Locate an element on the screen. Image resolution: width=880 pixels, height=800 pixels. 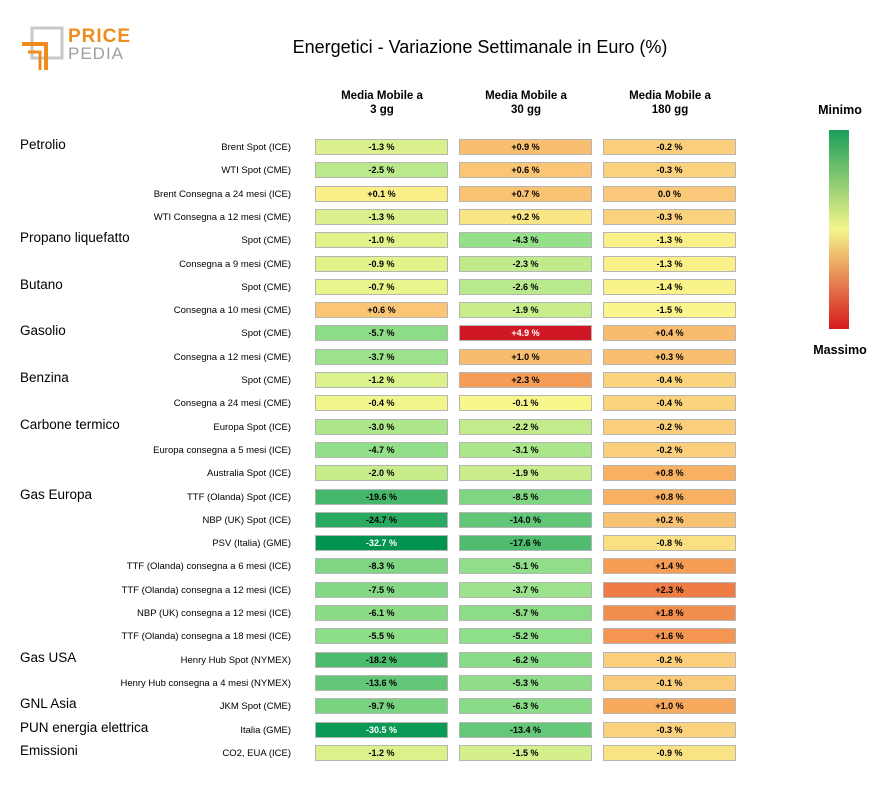
heatmap-cell: -24.7 % is located at coordinates (381, 519).